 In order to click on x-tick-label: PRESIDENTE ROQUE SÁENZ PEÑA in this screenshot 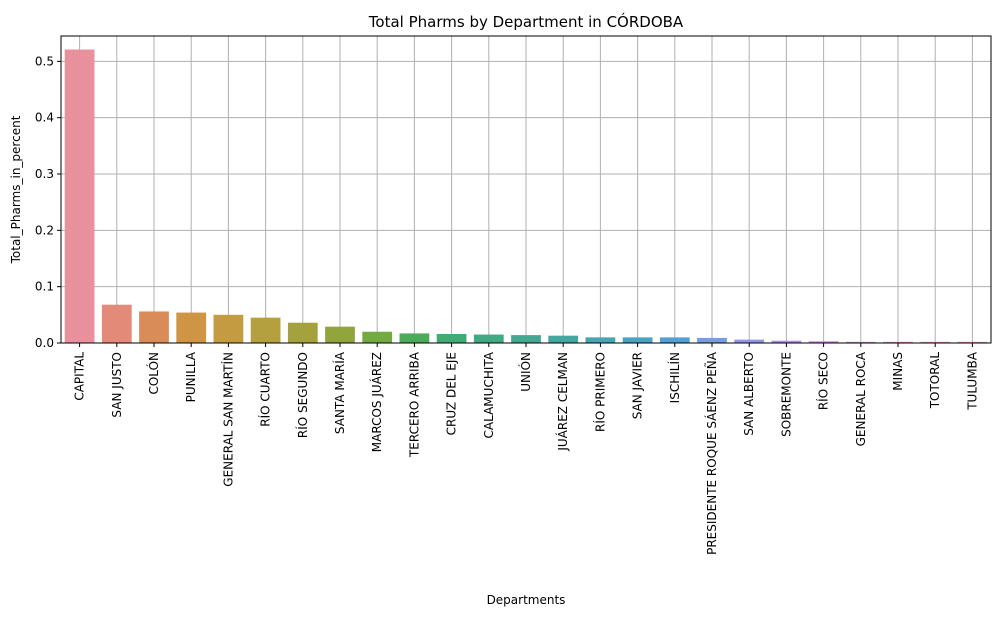, I will do `click(711, 453)`.